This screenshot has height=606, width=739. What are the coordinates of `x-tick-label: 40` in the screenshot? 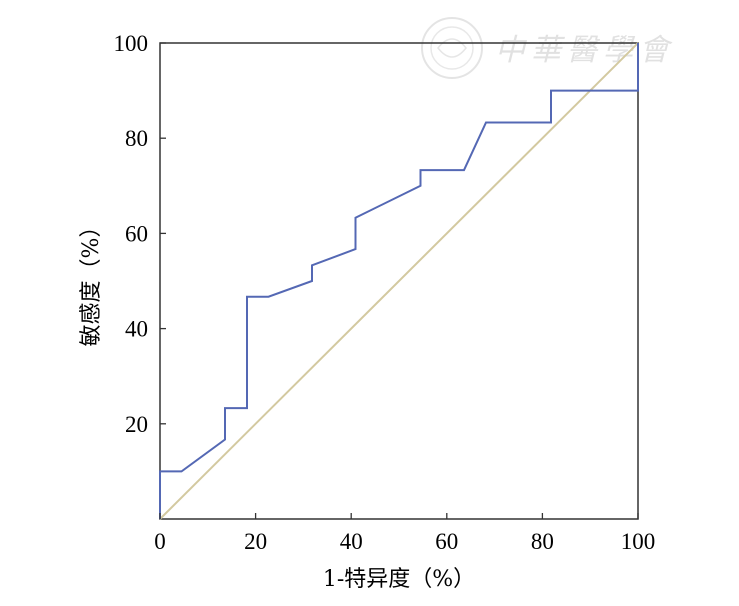 It's located at (351, 541).